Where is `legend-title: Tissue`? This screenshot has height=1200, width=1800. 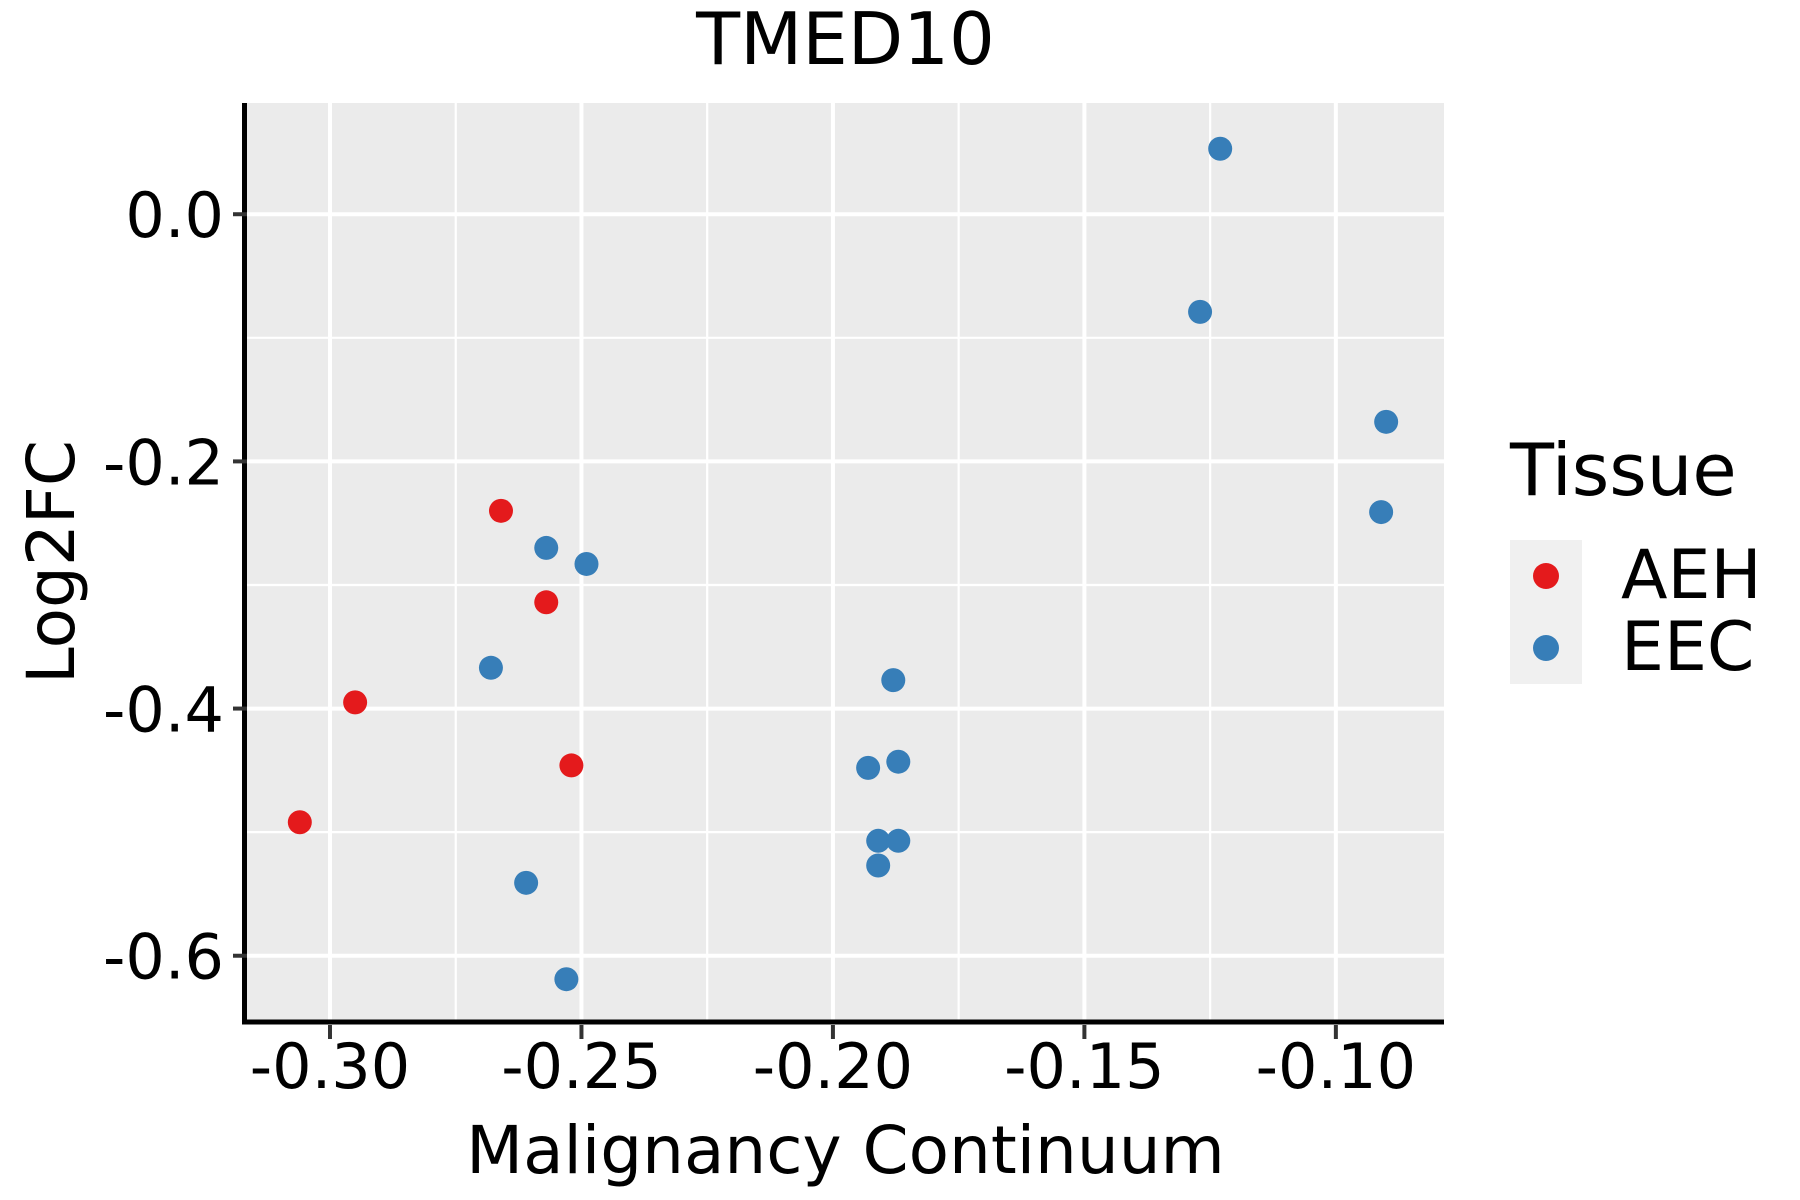
legend-title: Tissue is located at coordinates (1623, 470).